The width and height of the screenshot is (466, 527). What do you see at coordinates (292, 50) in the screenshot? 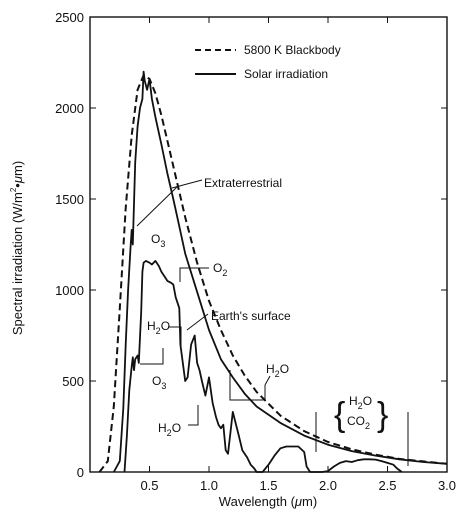
I see `legend-label-blackbody: 5800 K Blackbody` at bounding box center [292, 50].